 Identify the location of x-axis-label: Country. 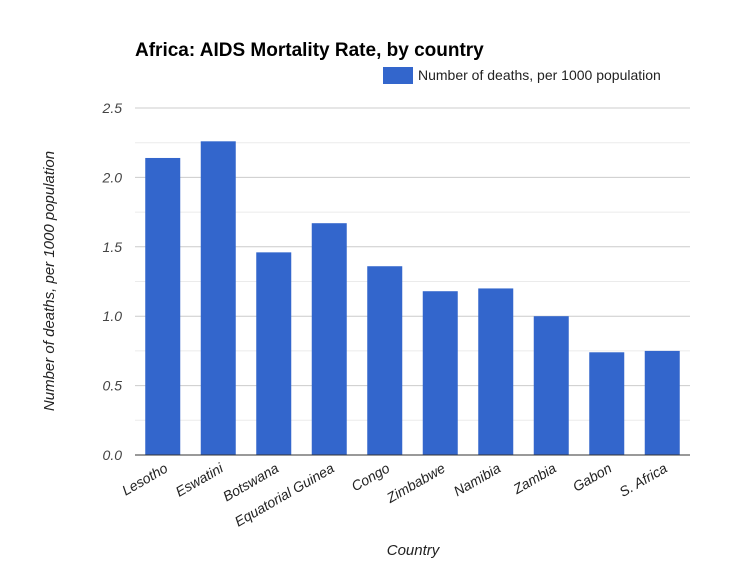
(414, 550).